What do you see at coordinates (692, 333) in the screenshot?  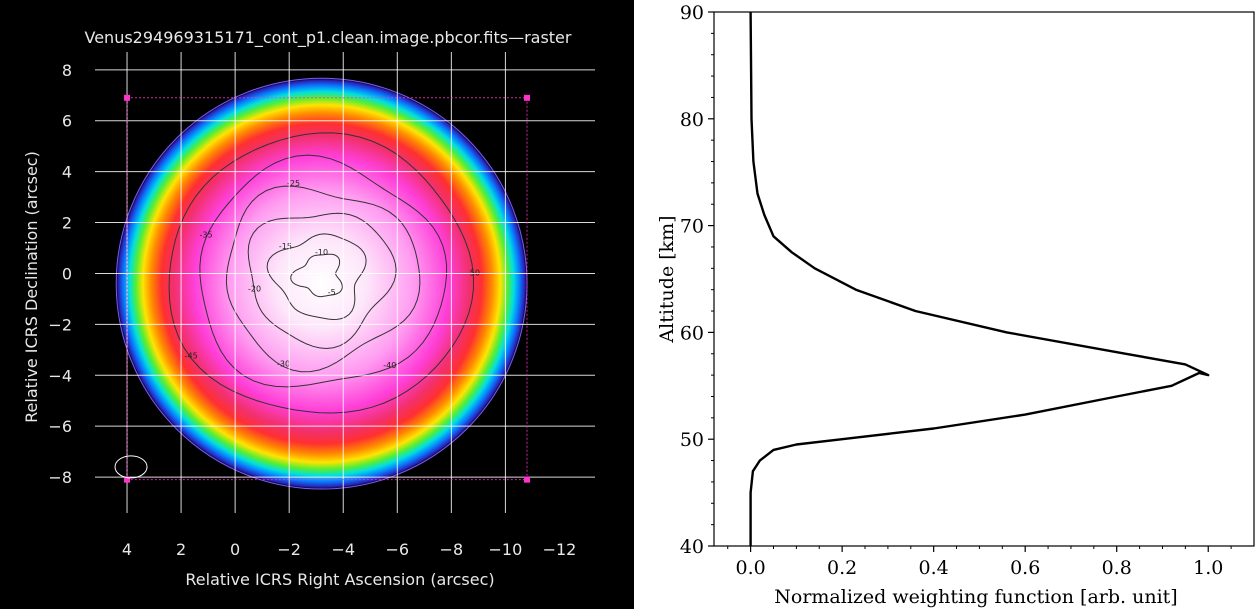 I see `y-tick-label: 60` at bounding box center [692, 333].